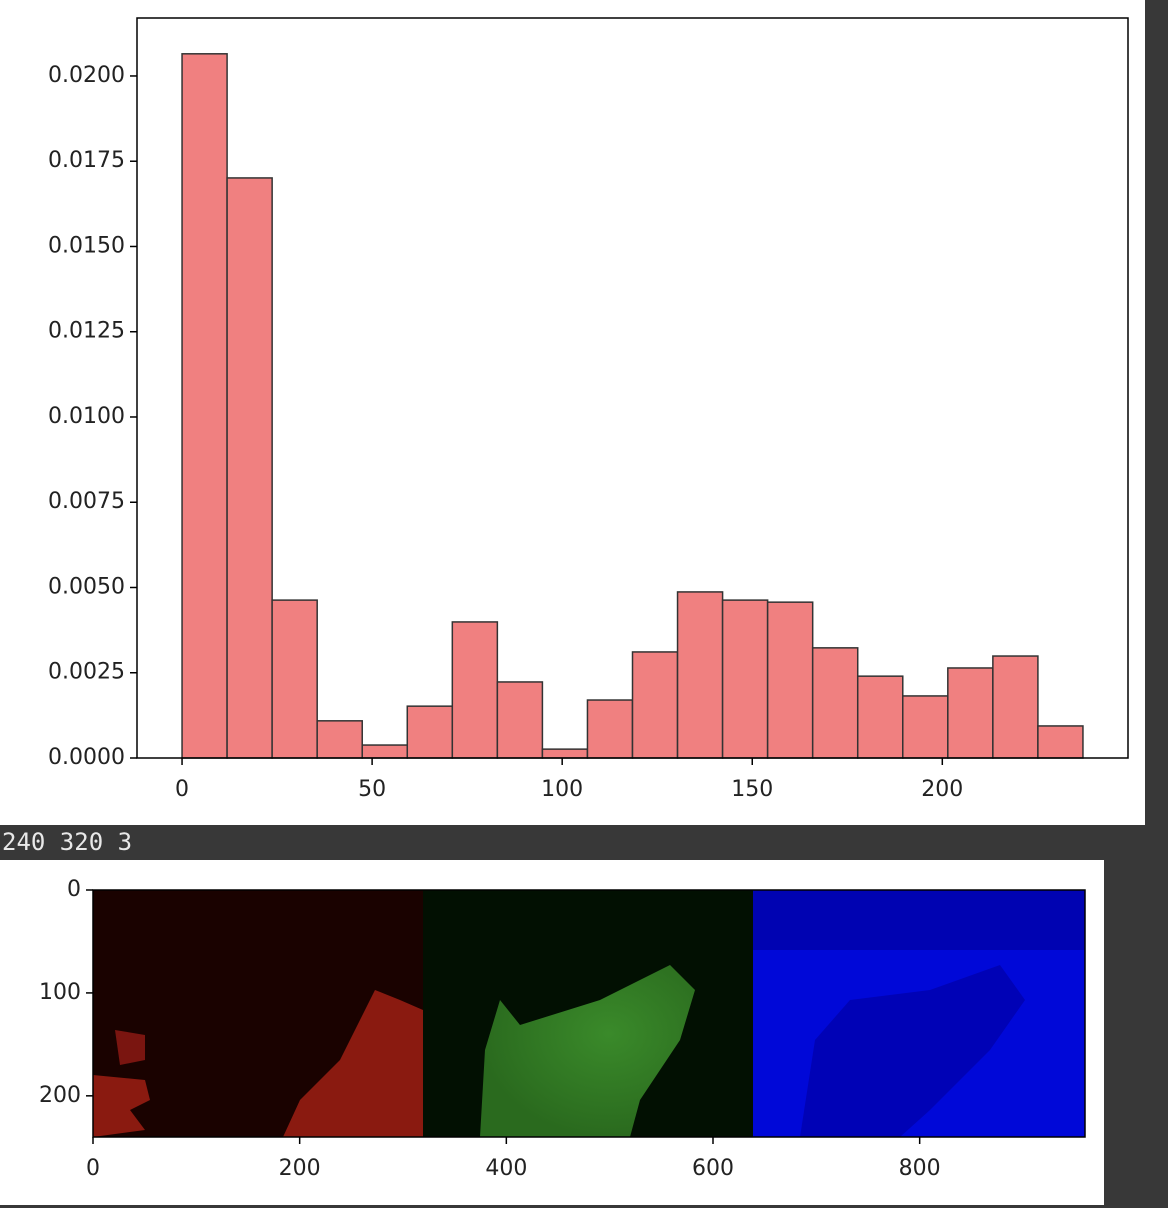 The width and height of the screenshot is (1168, 1208). Describe the element at coordinates (86, 245) in the screenshot. I see `y-tick-label: 0.0150` at that location.